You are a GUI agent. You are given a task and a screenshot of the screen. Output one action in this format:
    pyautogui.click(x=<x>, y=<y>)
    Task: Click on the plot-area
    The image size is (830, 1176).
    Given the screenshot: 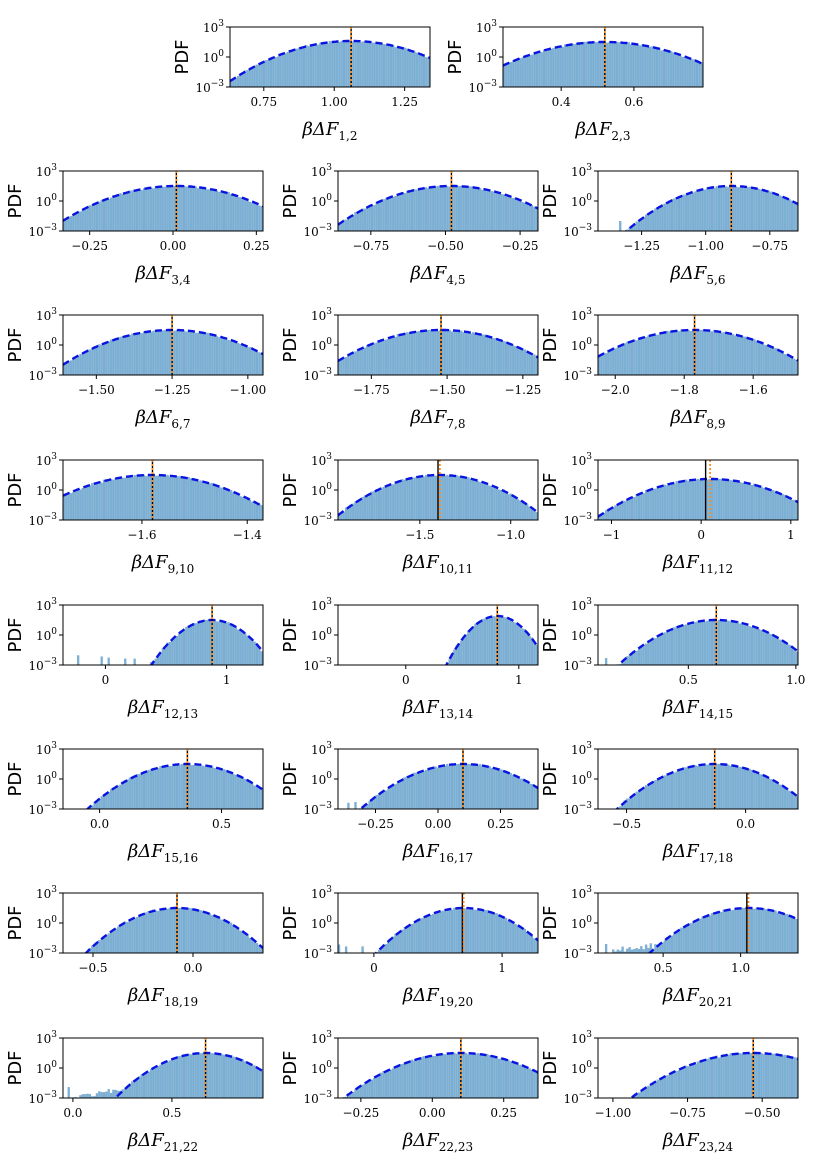 What is the action you would take?
    pyautogui.click(x=708, y=201)
    